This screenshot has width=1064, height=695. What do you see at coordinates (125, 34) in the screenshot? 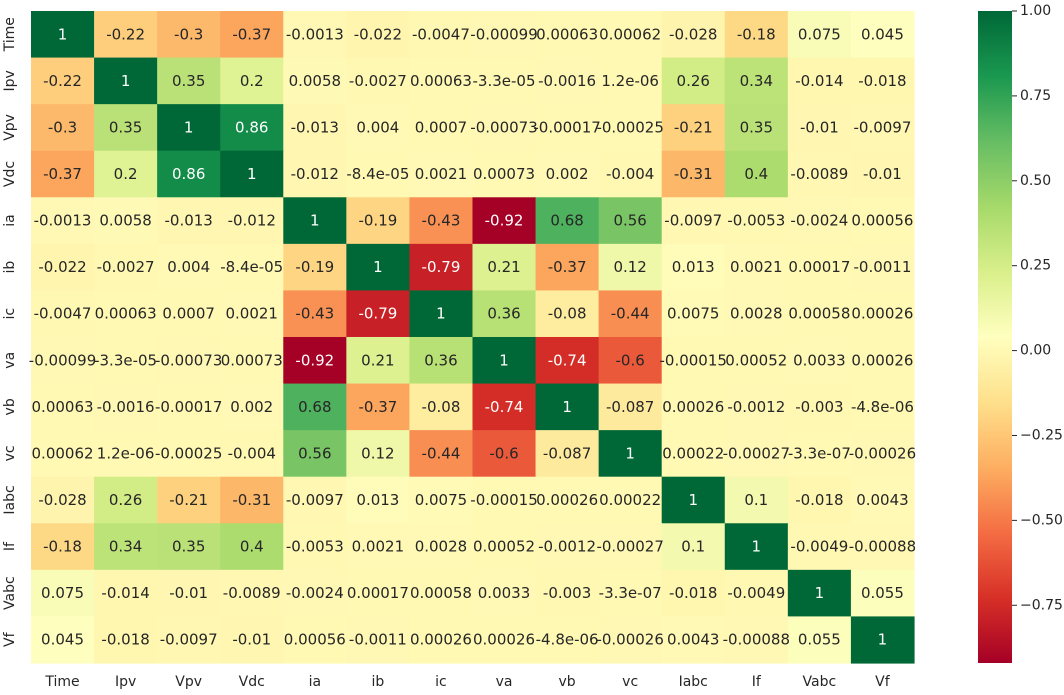
I see `cell-value-label: -0.22` at bounding box center [125, 34].